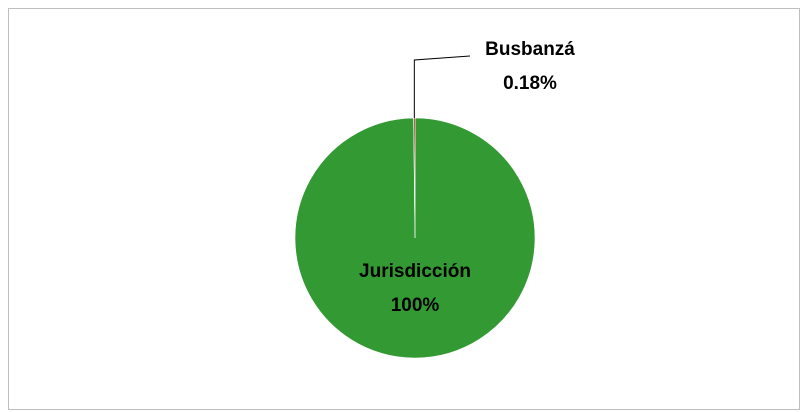 The height and width of the screenshot is (412, 808). Describe the element at coordinates (442, 87) in the screenshot. I see `leader-line` at that location.